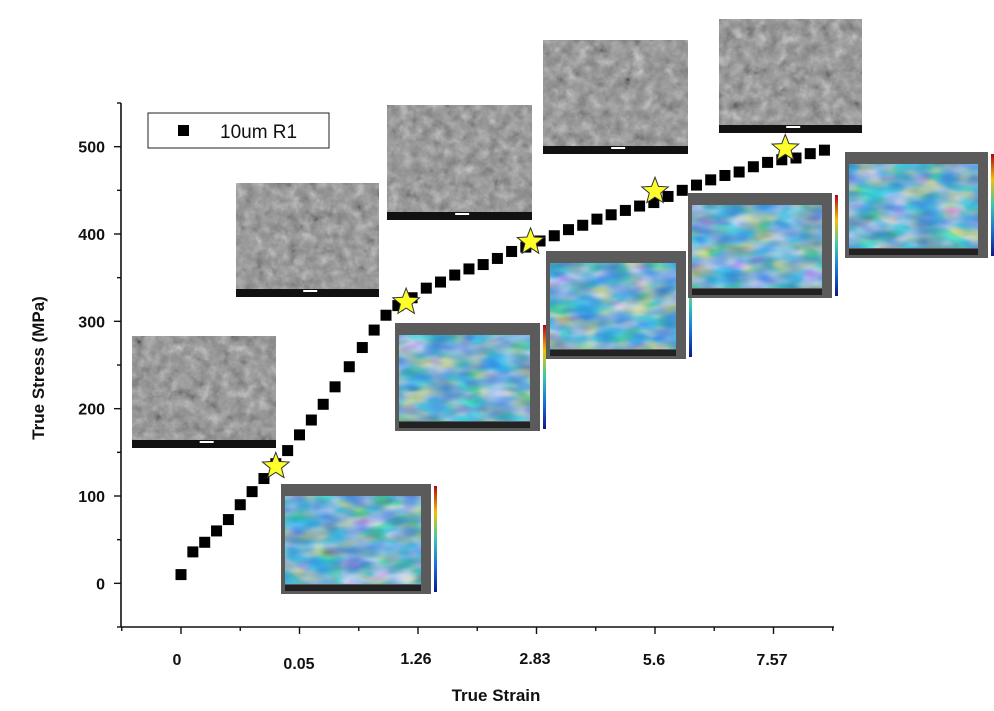 This screenshot has width=994, height=711. What do you see at coordinates (654, 660) in the screenshot?
I see `x-tick-label: 5.6` at bounding box center [654, 660].